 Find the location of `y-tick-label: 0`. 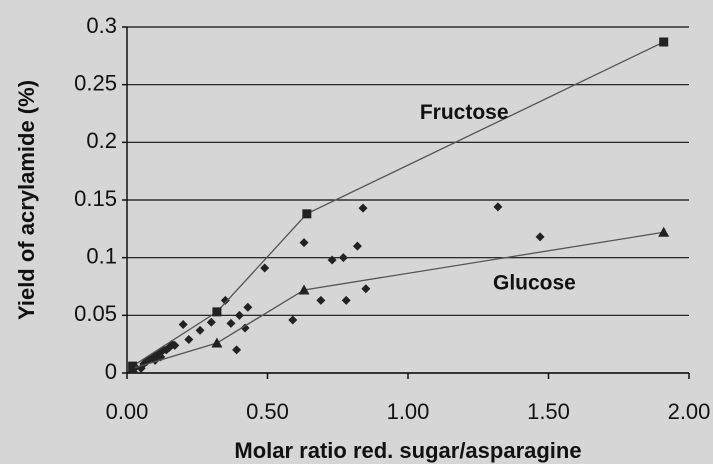

y-tick-label: 0 is located at coordinates (111, 371).